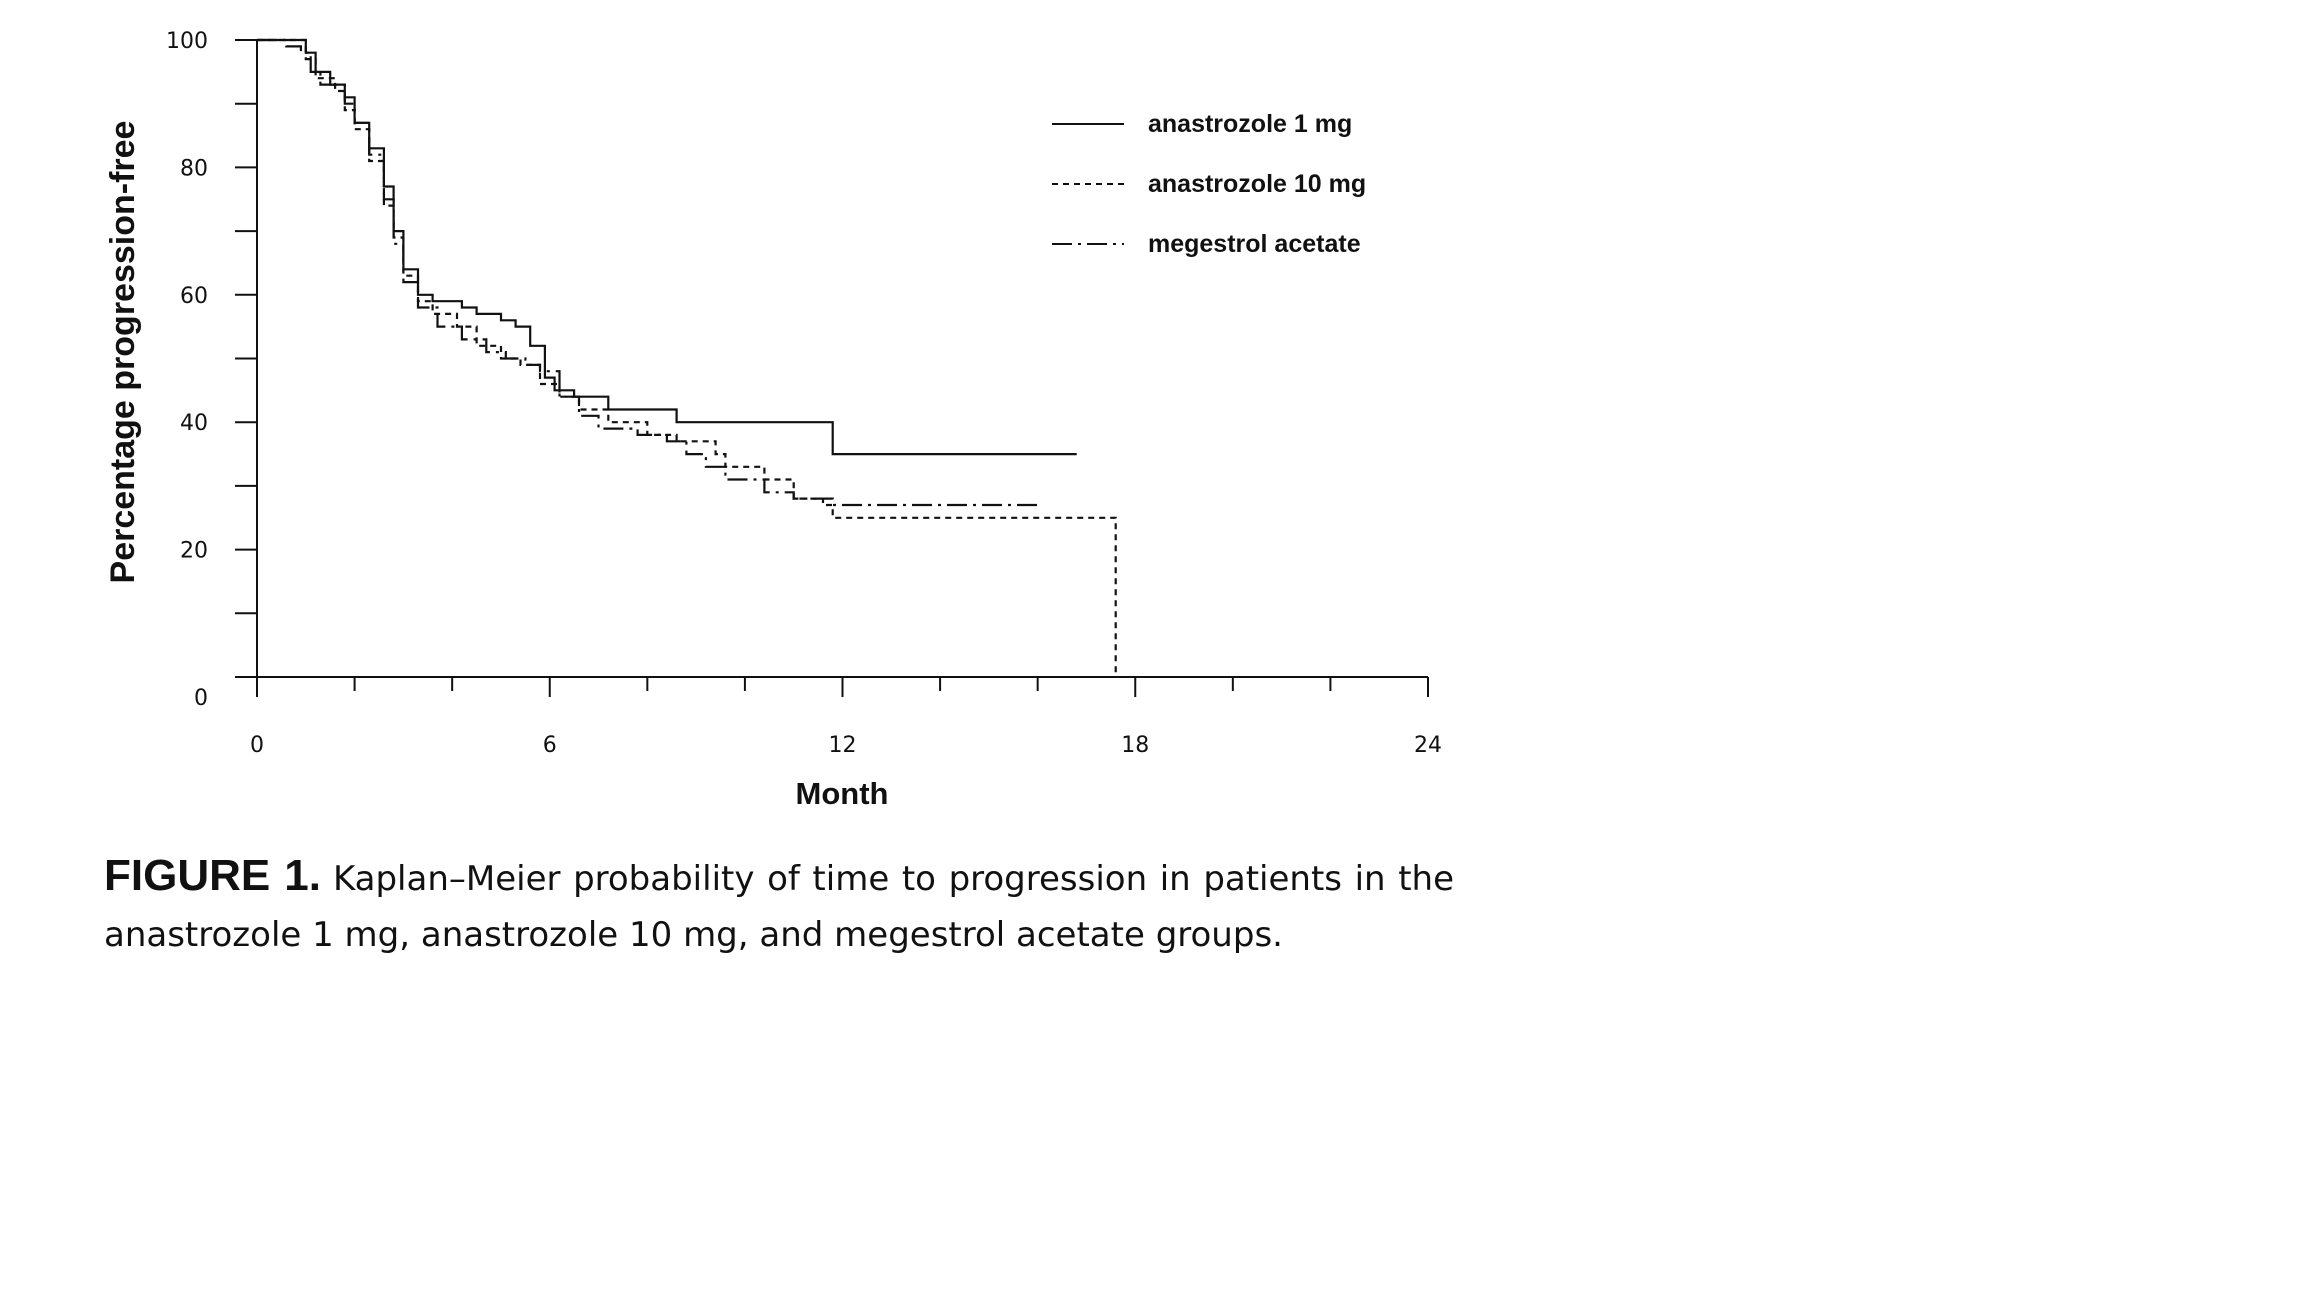 This screenshot has width=2304, height=1296. What do you see at coordinates (194, 296) in the screenshot?
I see `y-tick-label: 60` at bounding box center [194, 296].